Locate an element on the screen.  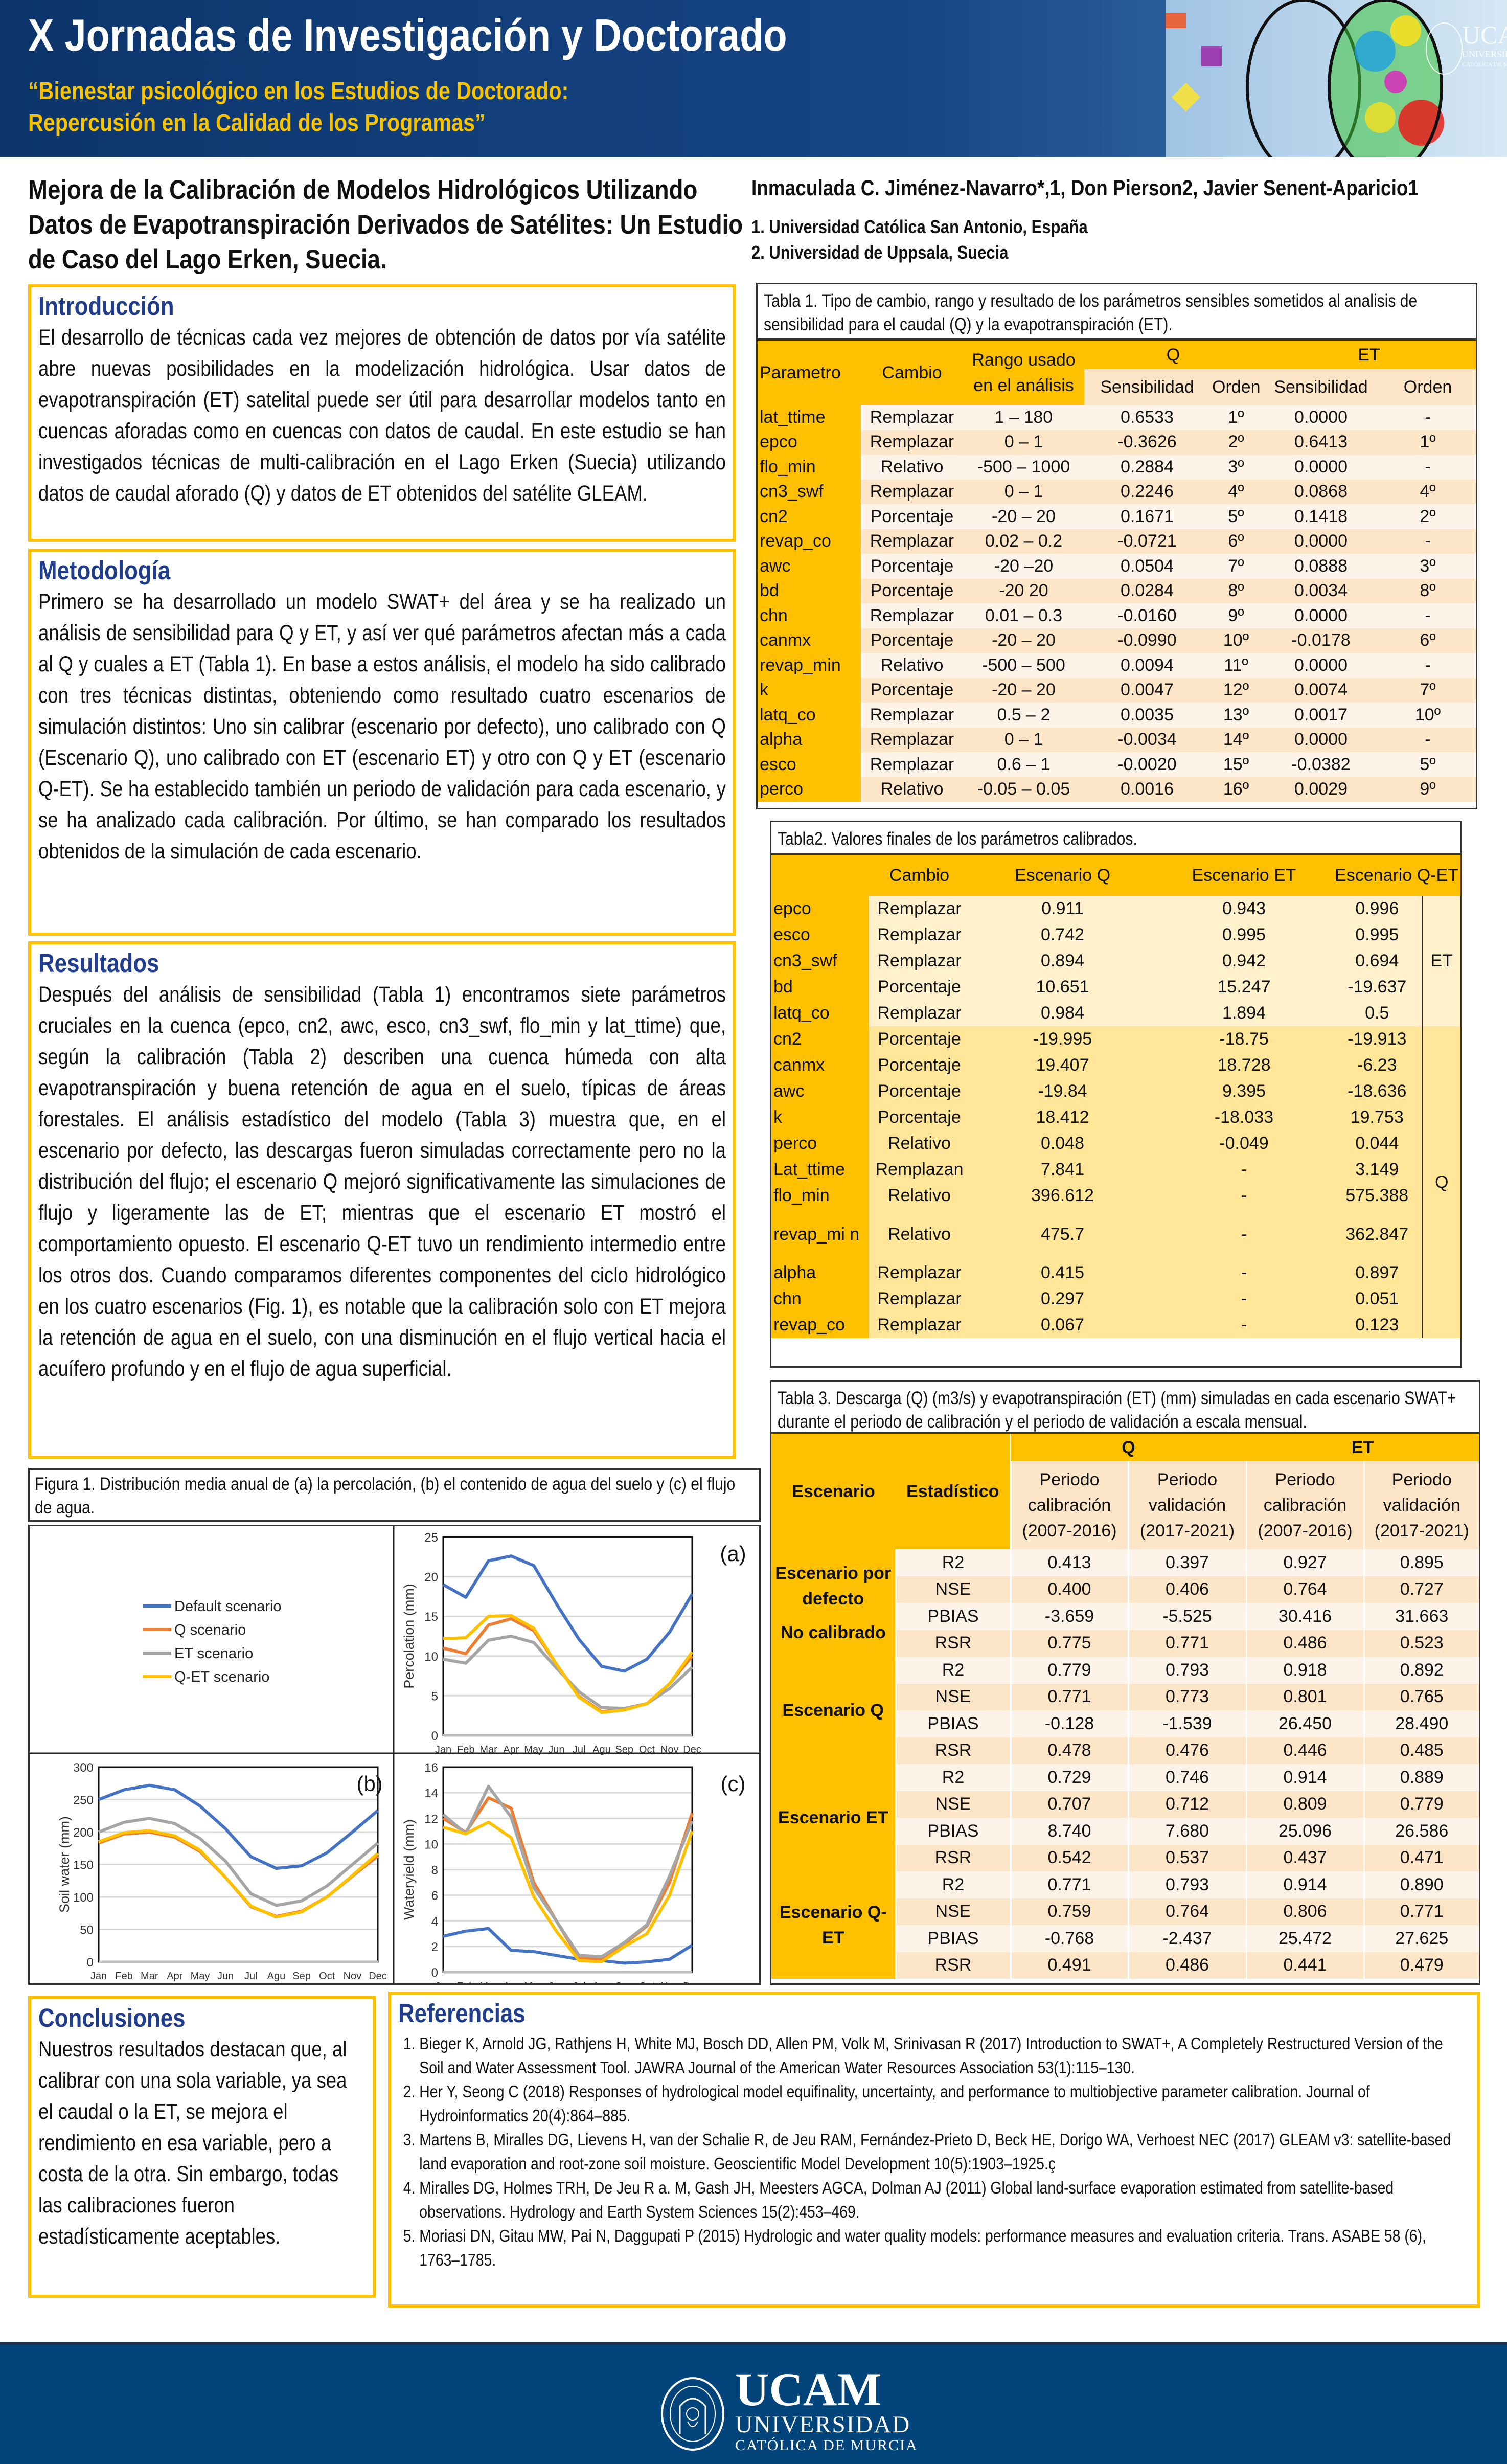
brain-illustration: UCAM UNIVERSIDAD CATÓLICA DE MURCIA is located at coordinates (1336, 79).